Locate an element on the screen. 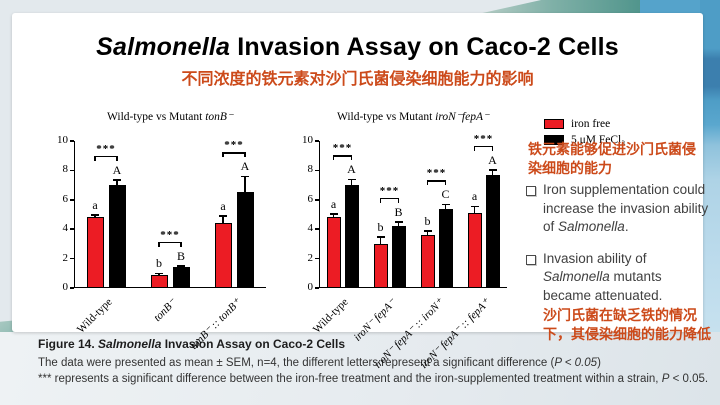 The image size is (720, 405). teal-corner-decoration is located at coordinates (561, 7).